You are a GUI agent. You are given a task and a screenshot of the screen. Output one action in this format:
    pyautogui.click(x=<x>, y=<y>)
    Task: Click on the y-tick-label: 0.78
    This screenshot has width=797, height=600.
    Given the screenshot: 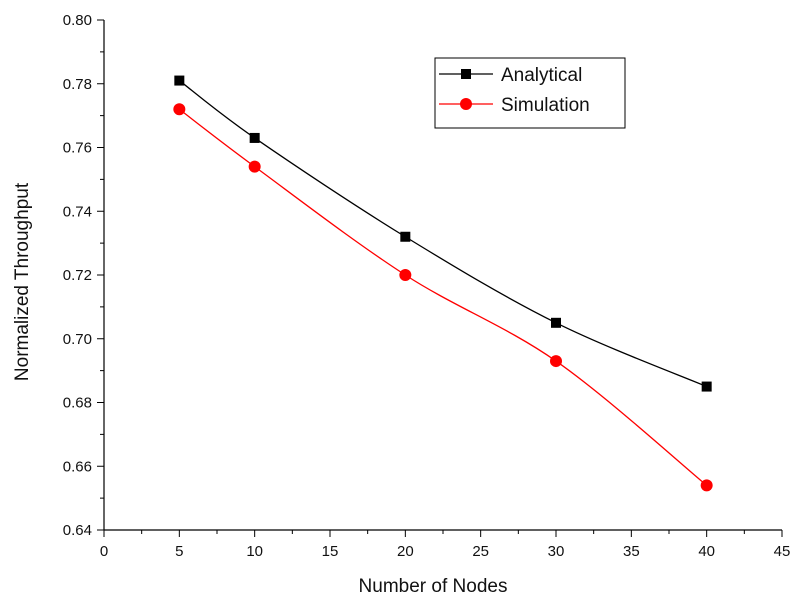 What is the action you would take?
    pyautogui.click(x=77, y=84)
    